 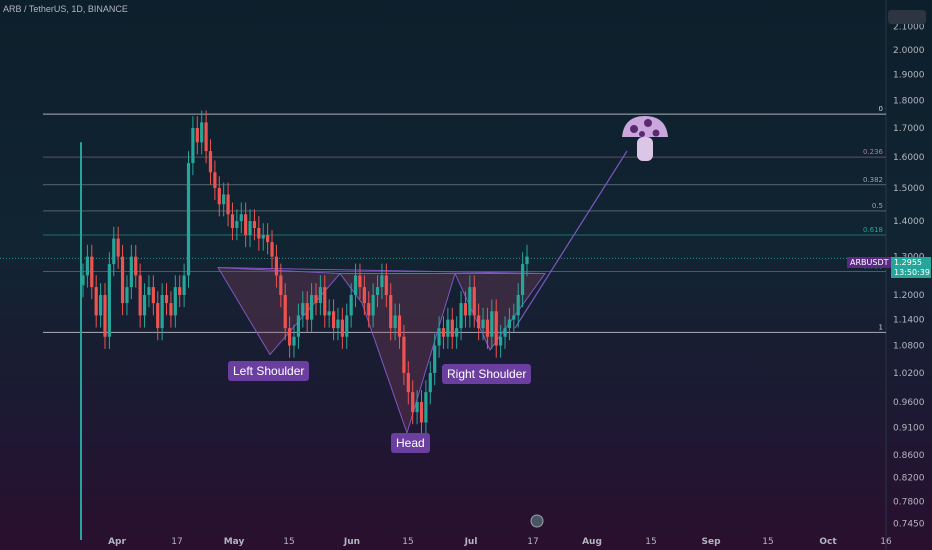 What do you see at coordinates (65, 9) in the screenshot?
I see `chart-title: ARB / TetherUS, 1D, BINANCE` at bounding box center [65, 9].